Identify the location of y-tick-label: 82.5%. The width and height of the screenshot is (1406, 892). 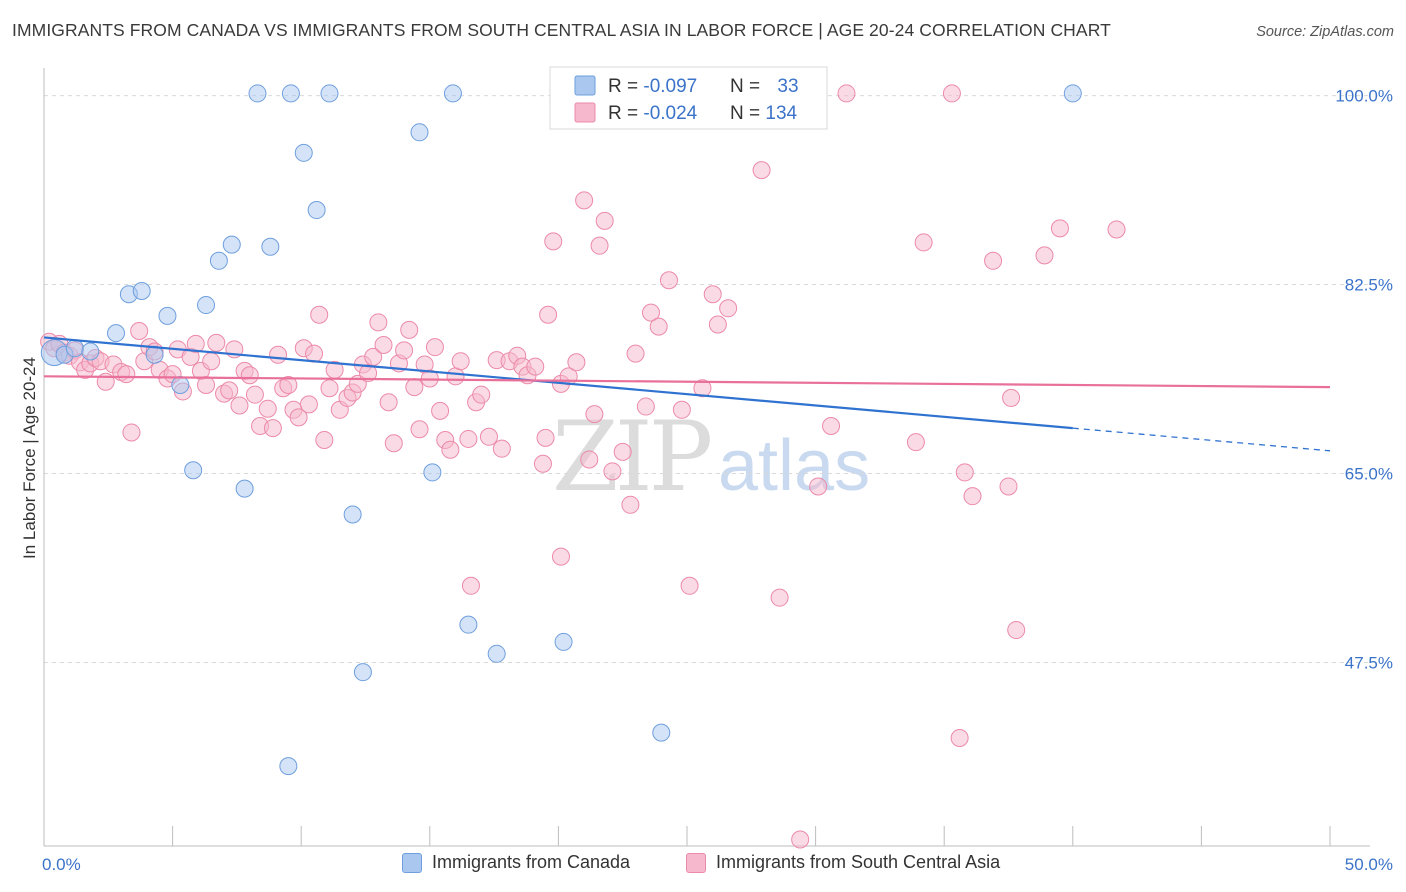
(1369, 285).